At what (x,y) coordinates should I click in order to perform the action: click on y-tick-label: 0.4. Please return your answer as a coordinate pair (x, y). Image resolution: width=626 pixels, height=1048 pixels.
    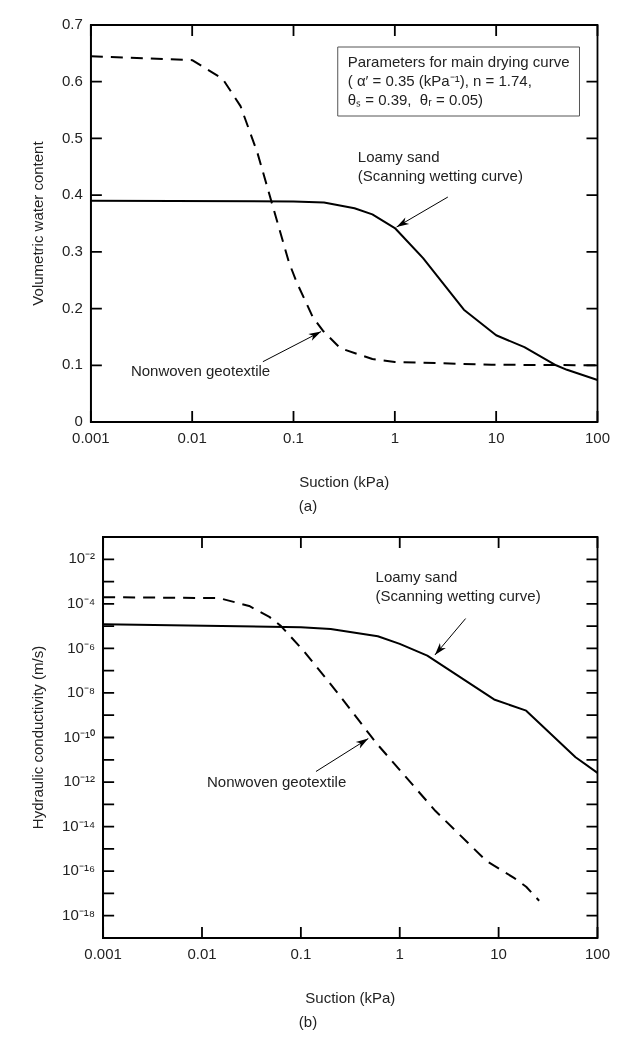
    Looking at the image, I should click on (72, 194).